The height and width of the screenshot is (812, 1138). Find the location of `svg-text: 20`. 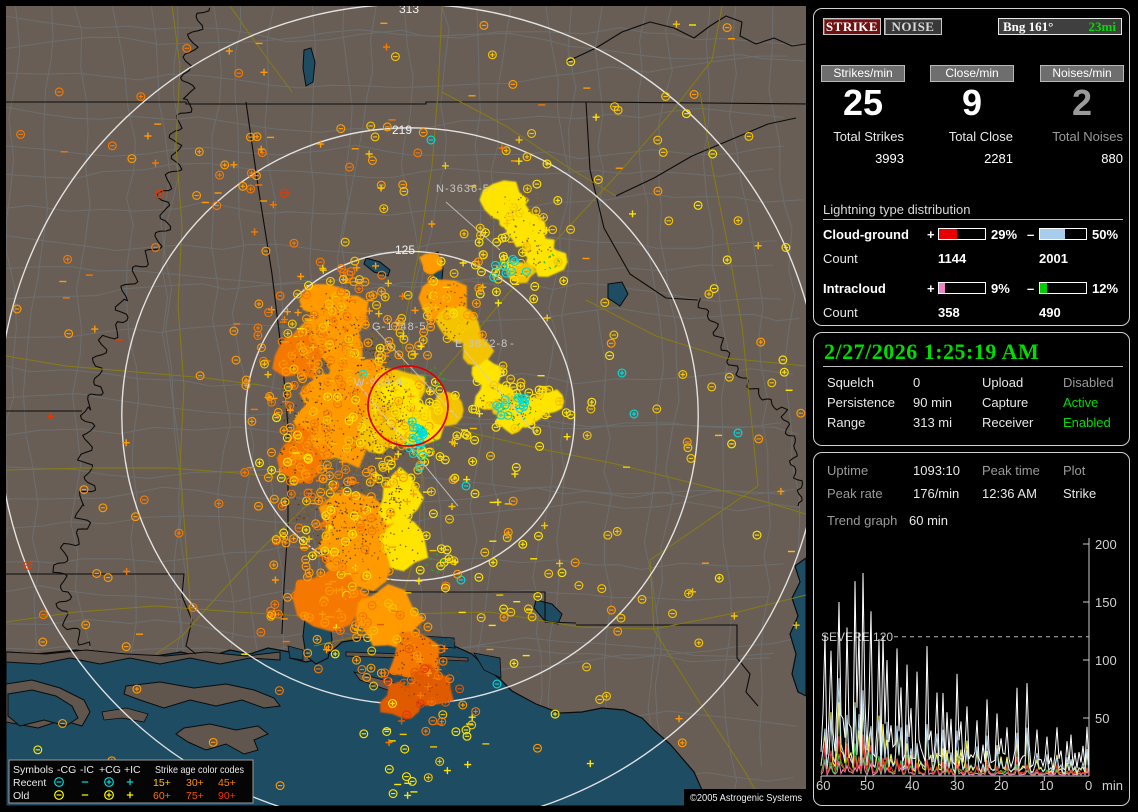

svg-text: 20 is located at coordinates (1001, 785).